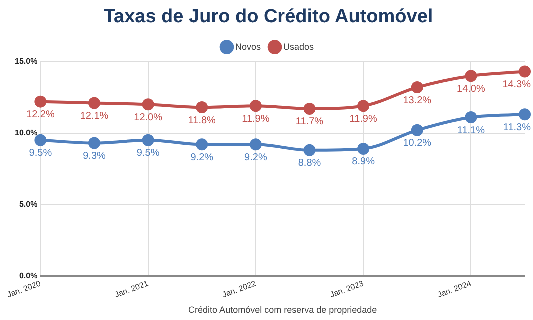 The image size is (533, 320). Describe the element at coordinates (347, 289) in the screenshot. I see `x-tick-label: Jan. 2023` at that location.